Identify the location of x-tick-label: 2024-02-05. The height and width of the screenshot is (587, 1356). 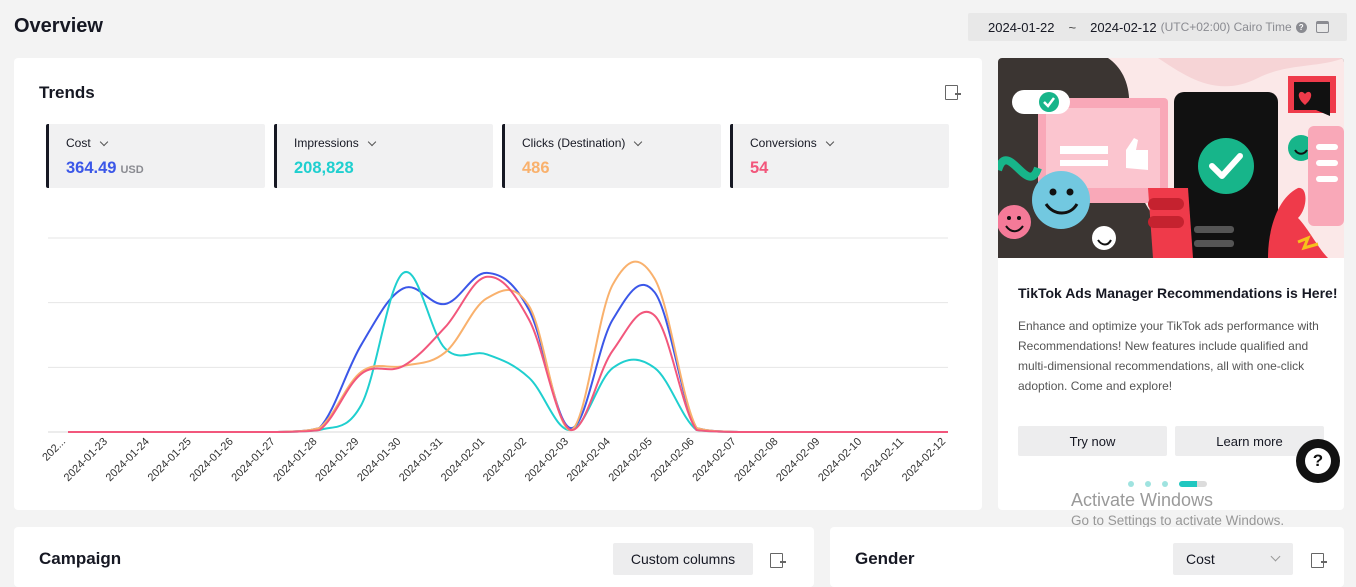
(631, 460).